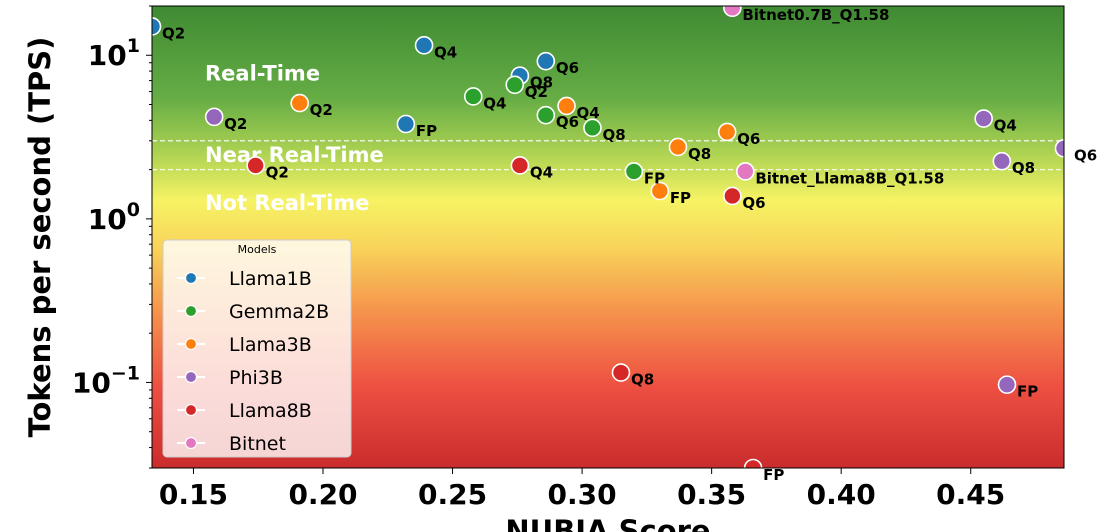  Describe the element at coordinates (566, 106) in the screenshot. I see `point-llama3b-q4` at that location.